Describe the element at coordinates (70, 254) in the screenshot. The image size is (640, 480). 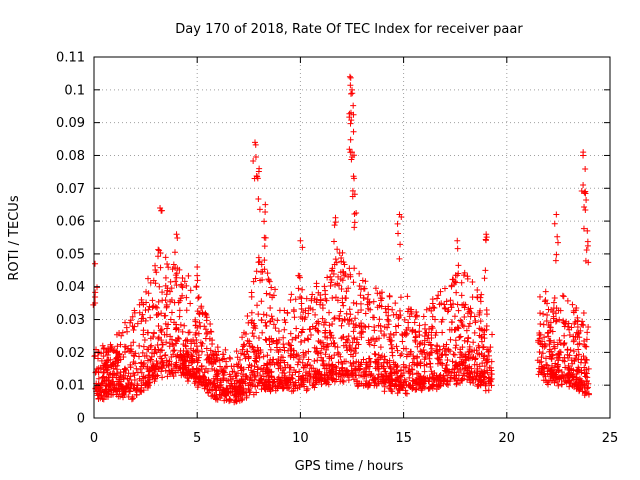
I see `y-tick-label: 0.05` at that location.